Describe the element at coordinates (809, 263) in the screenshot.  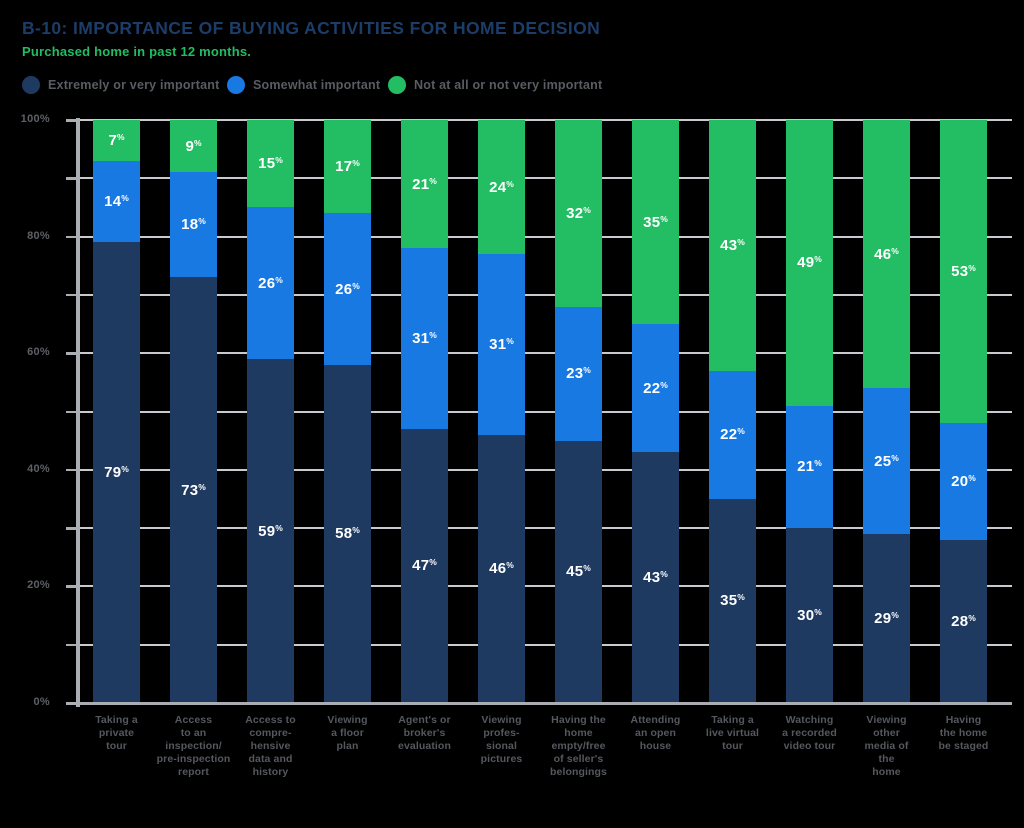
I see `bar-segment-not-important: 49%` at that location.